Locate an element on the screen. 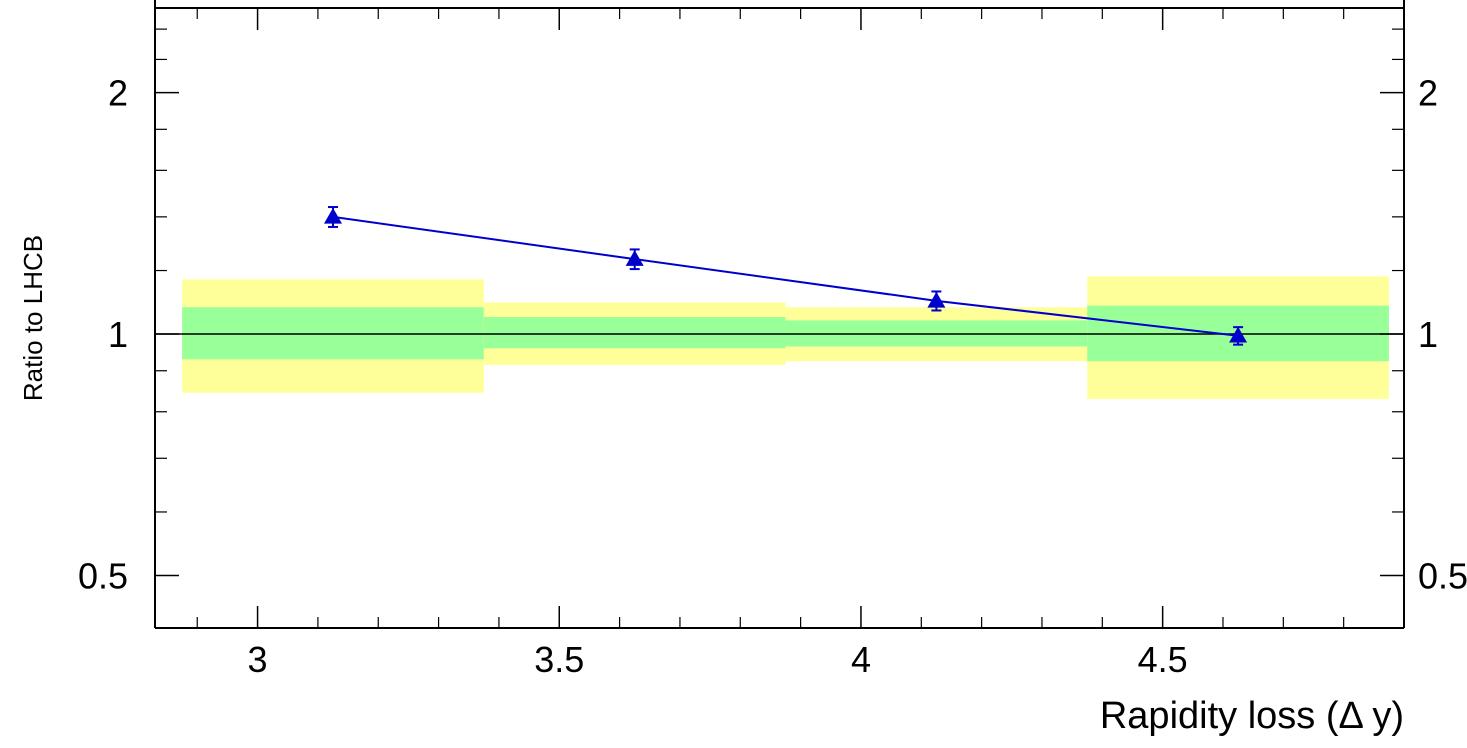  uncertainty-bands is located at coordinates (785, 337).